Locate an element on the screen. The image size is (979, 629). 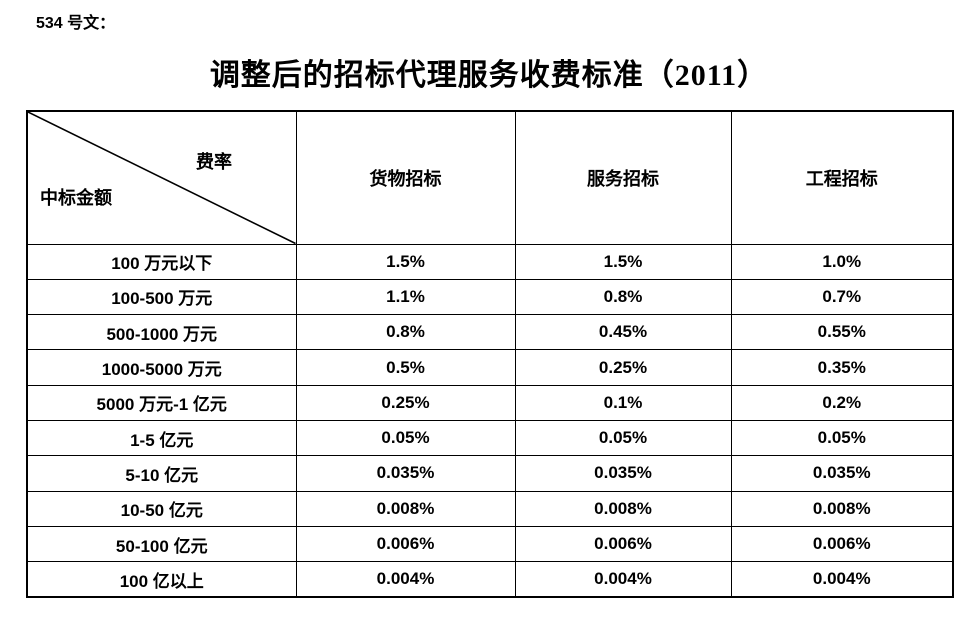
table-row: 500-1000 万元 0.8% 0.45% 0.55% is located at coordinates (490, 332).